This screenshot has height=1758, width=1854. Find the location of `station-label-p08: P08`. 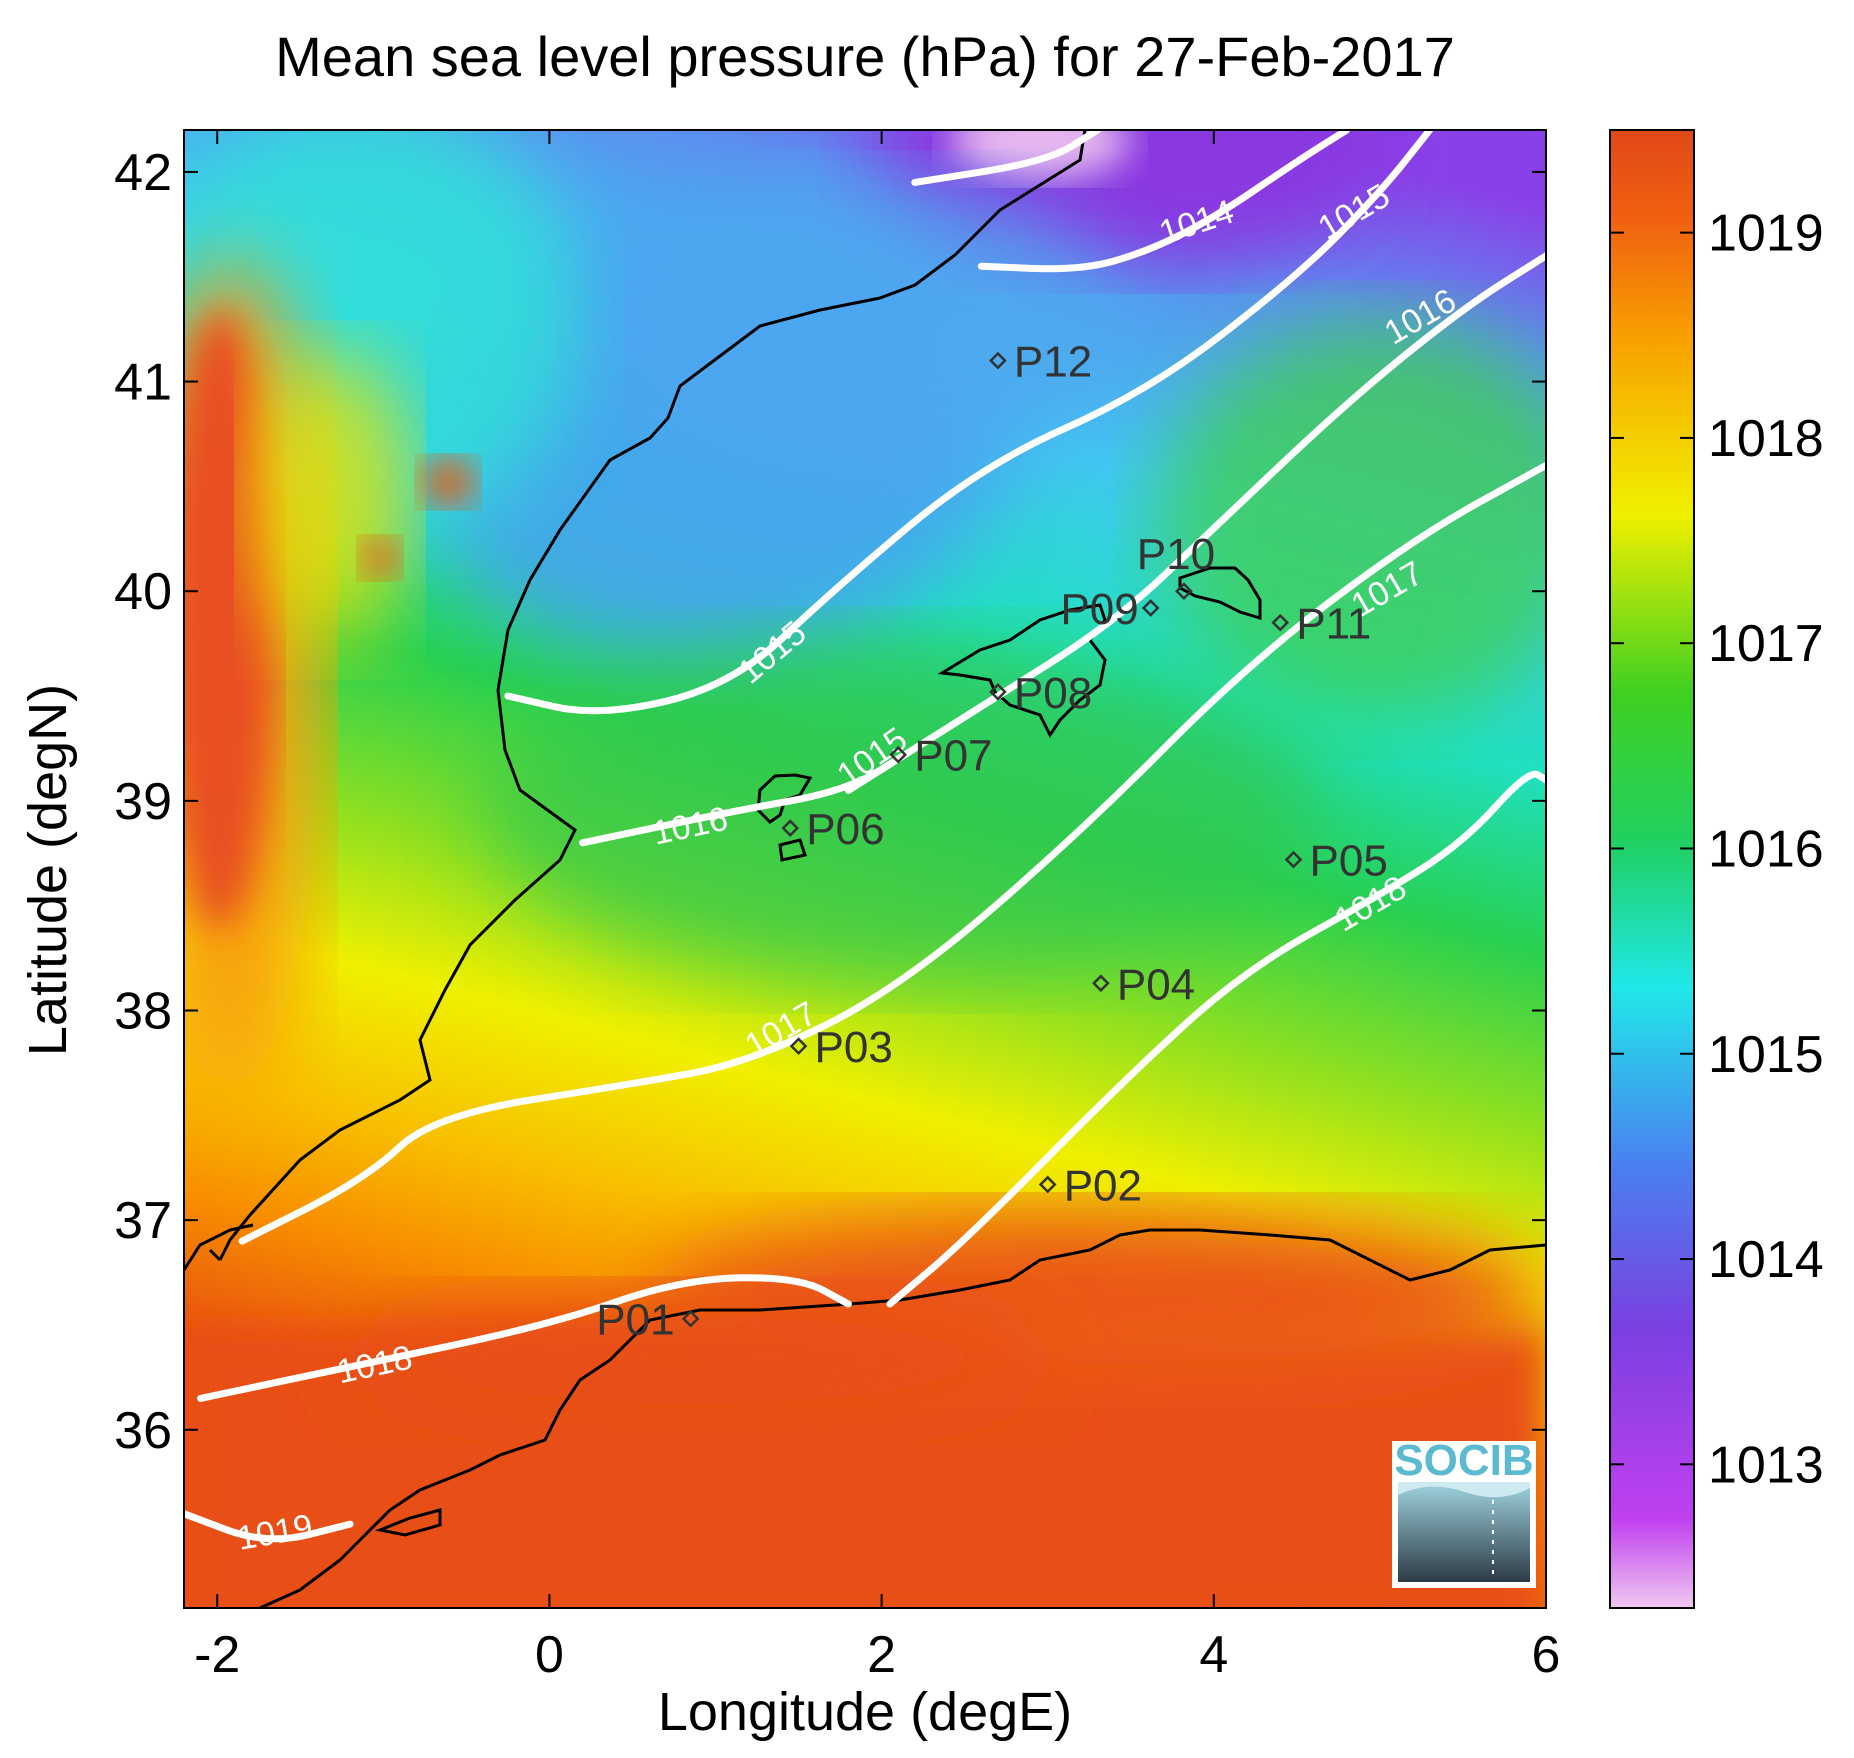

station-label-p08: P08 is located at coordinates (1053, 693).